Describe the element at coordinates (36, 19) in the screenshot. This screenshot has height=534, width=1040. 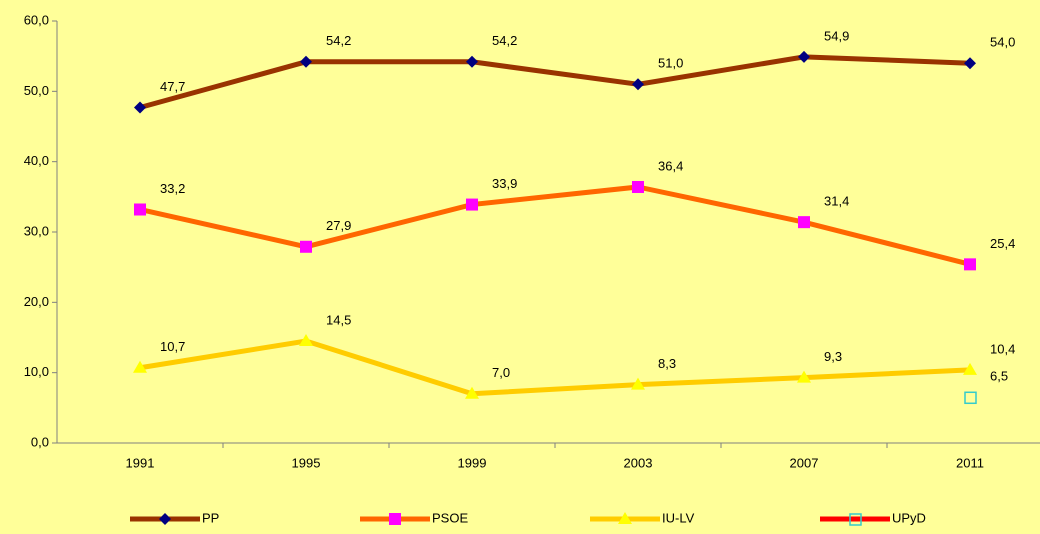
I see `y-tick-label: 60,0` at that location.